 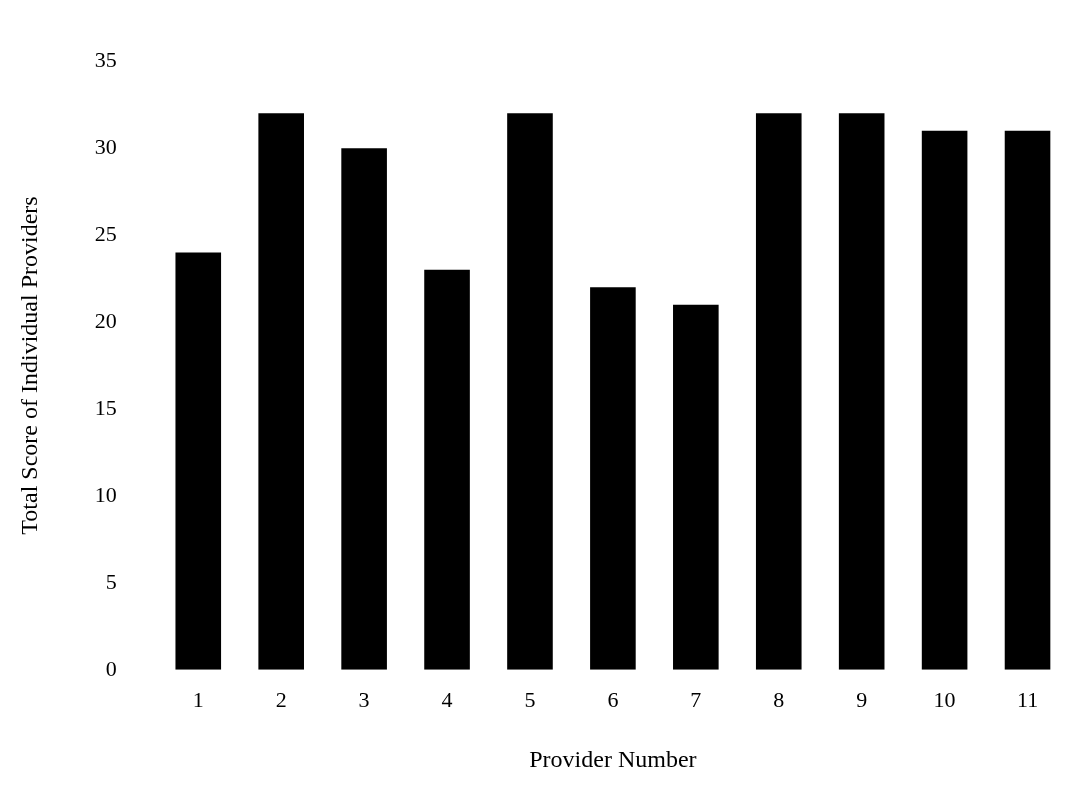 I want to click on y-tick-label: 0, so click(x=111, y=668).